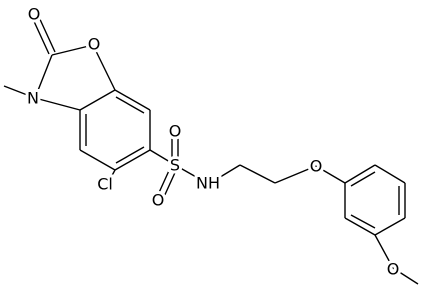  What do you see at coordinates (105, 184) in the screenshot?
I see `atom-label: Cl` at bounding box center [105, 184].